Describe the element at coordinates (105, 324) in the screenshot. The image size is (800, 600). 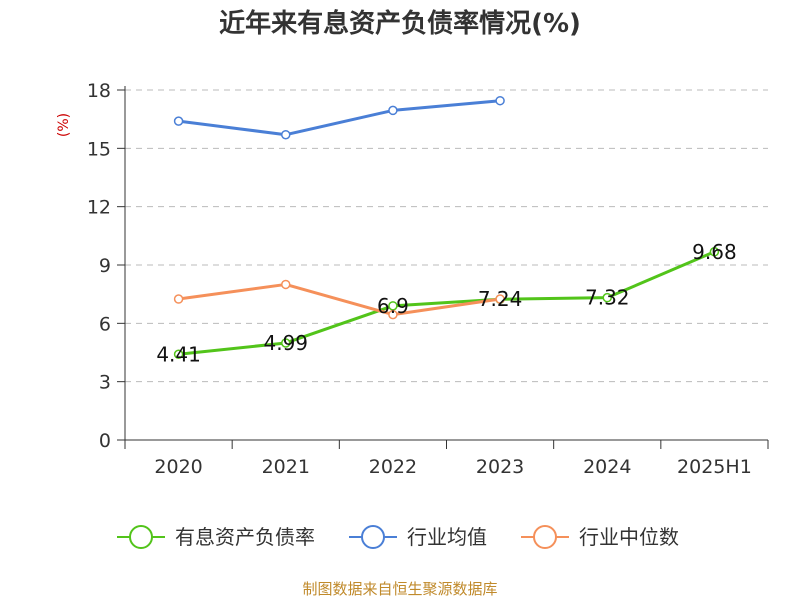
I see `y-tick-label: 6` at that location.